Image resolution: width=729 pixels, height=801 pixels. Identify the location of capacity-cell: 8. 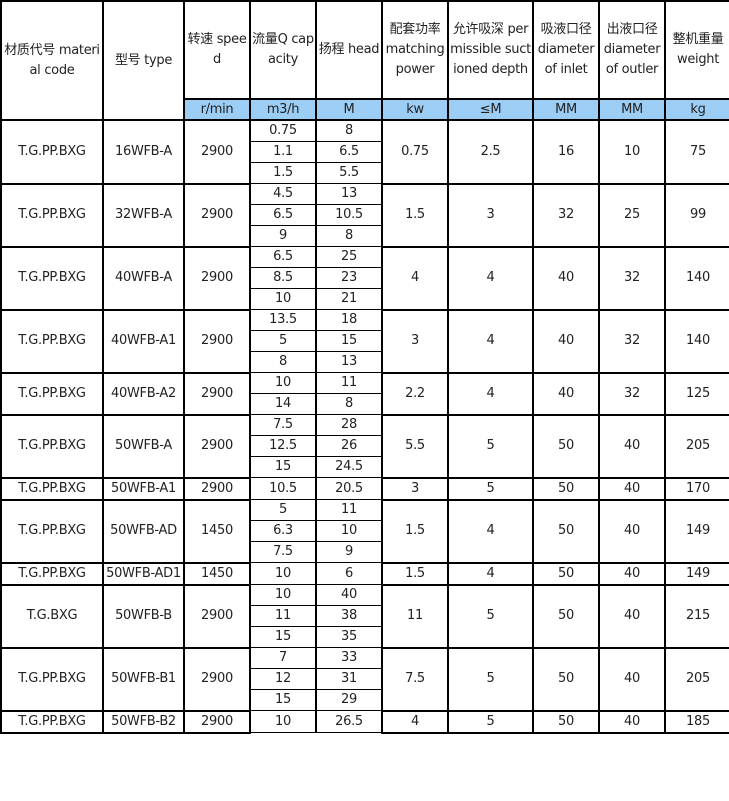
(283, 362).